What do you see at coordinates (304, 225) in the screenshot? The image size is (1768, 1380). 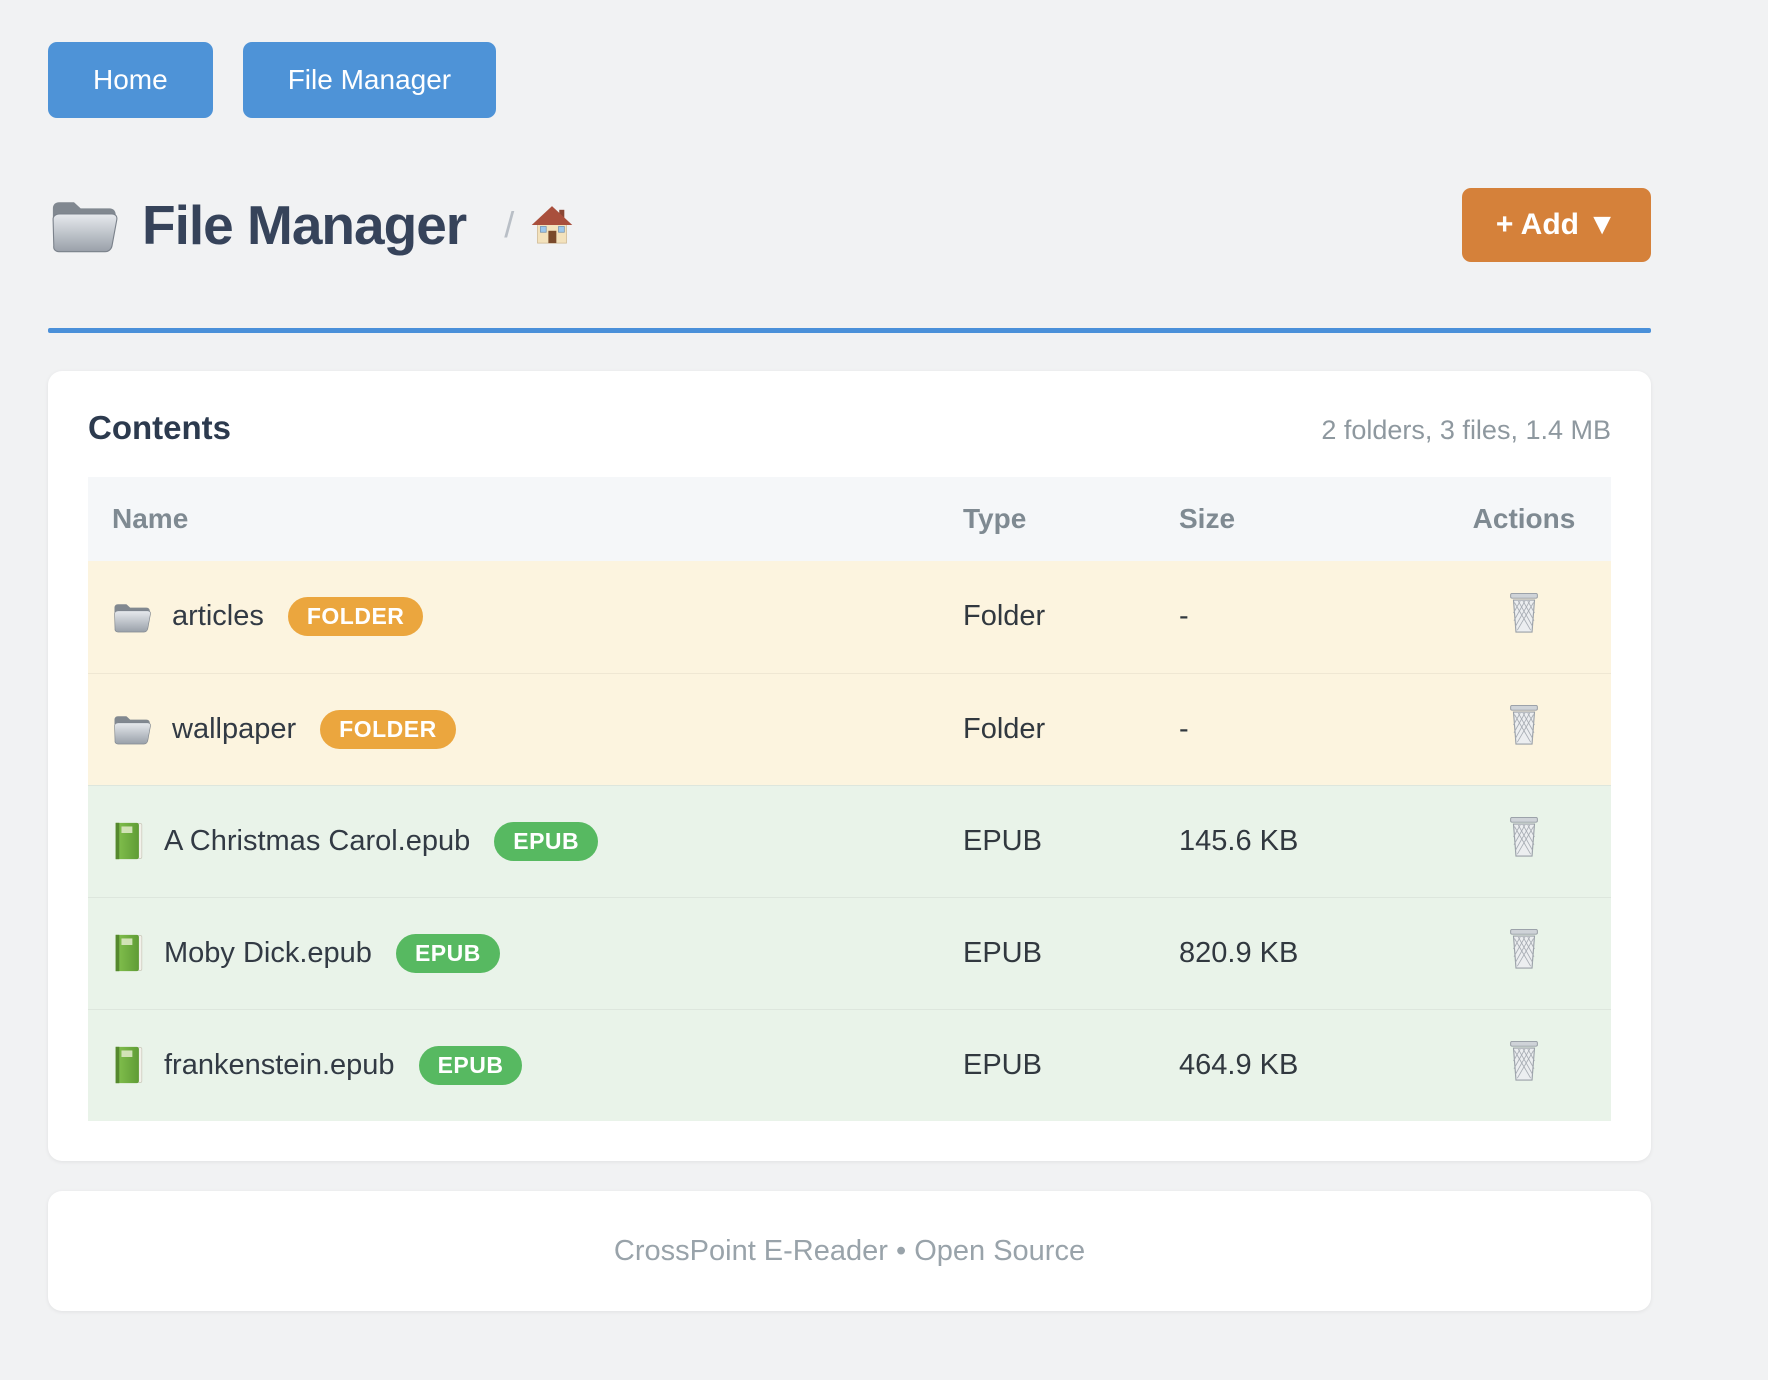 I see `page-title: File Manager` at bounding box center [304, 225].